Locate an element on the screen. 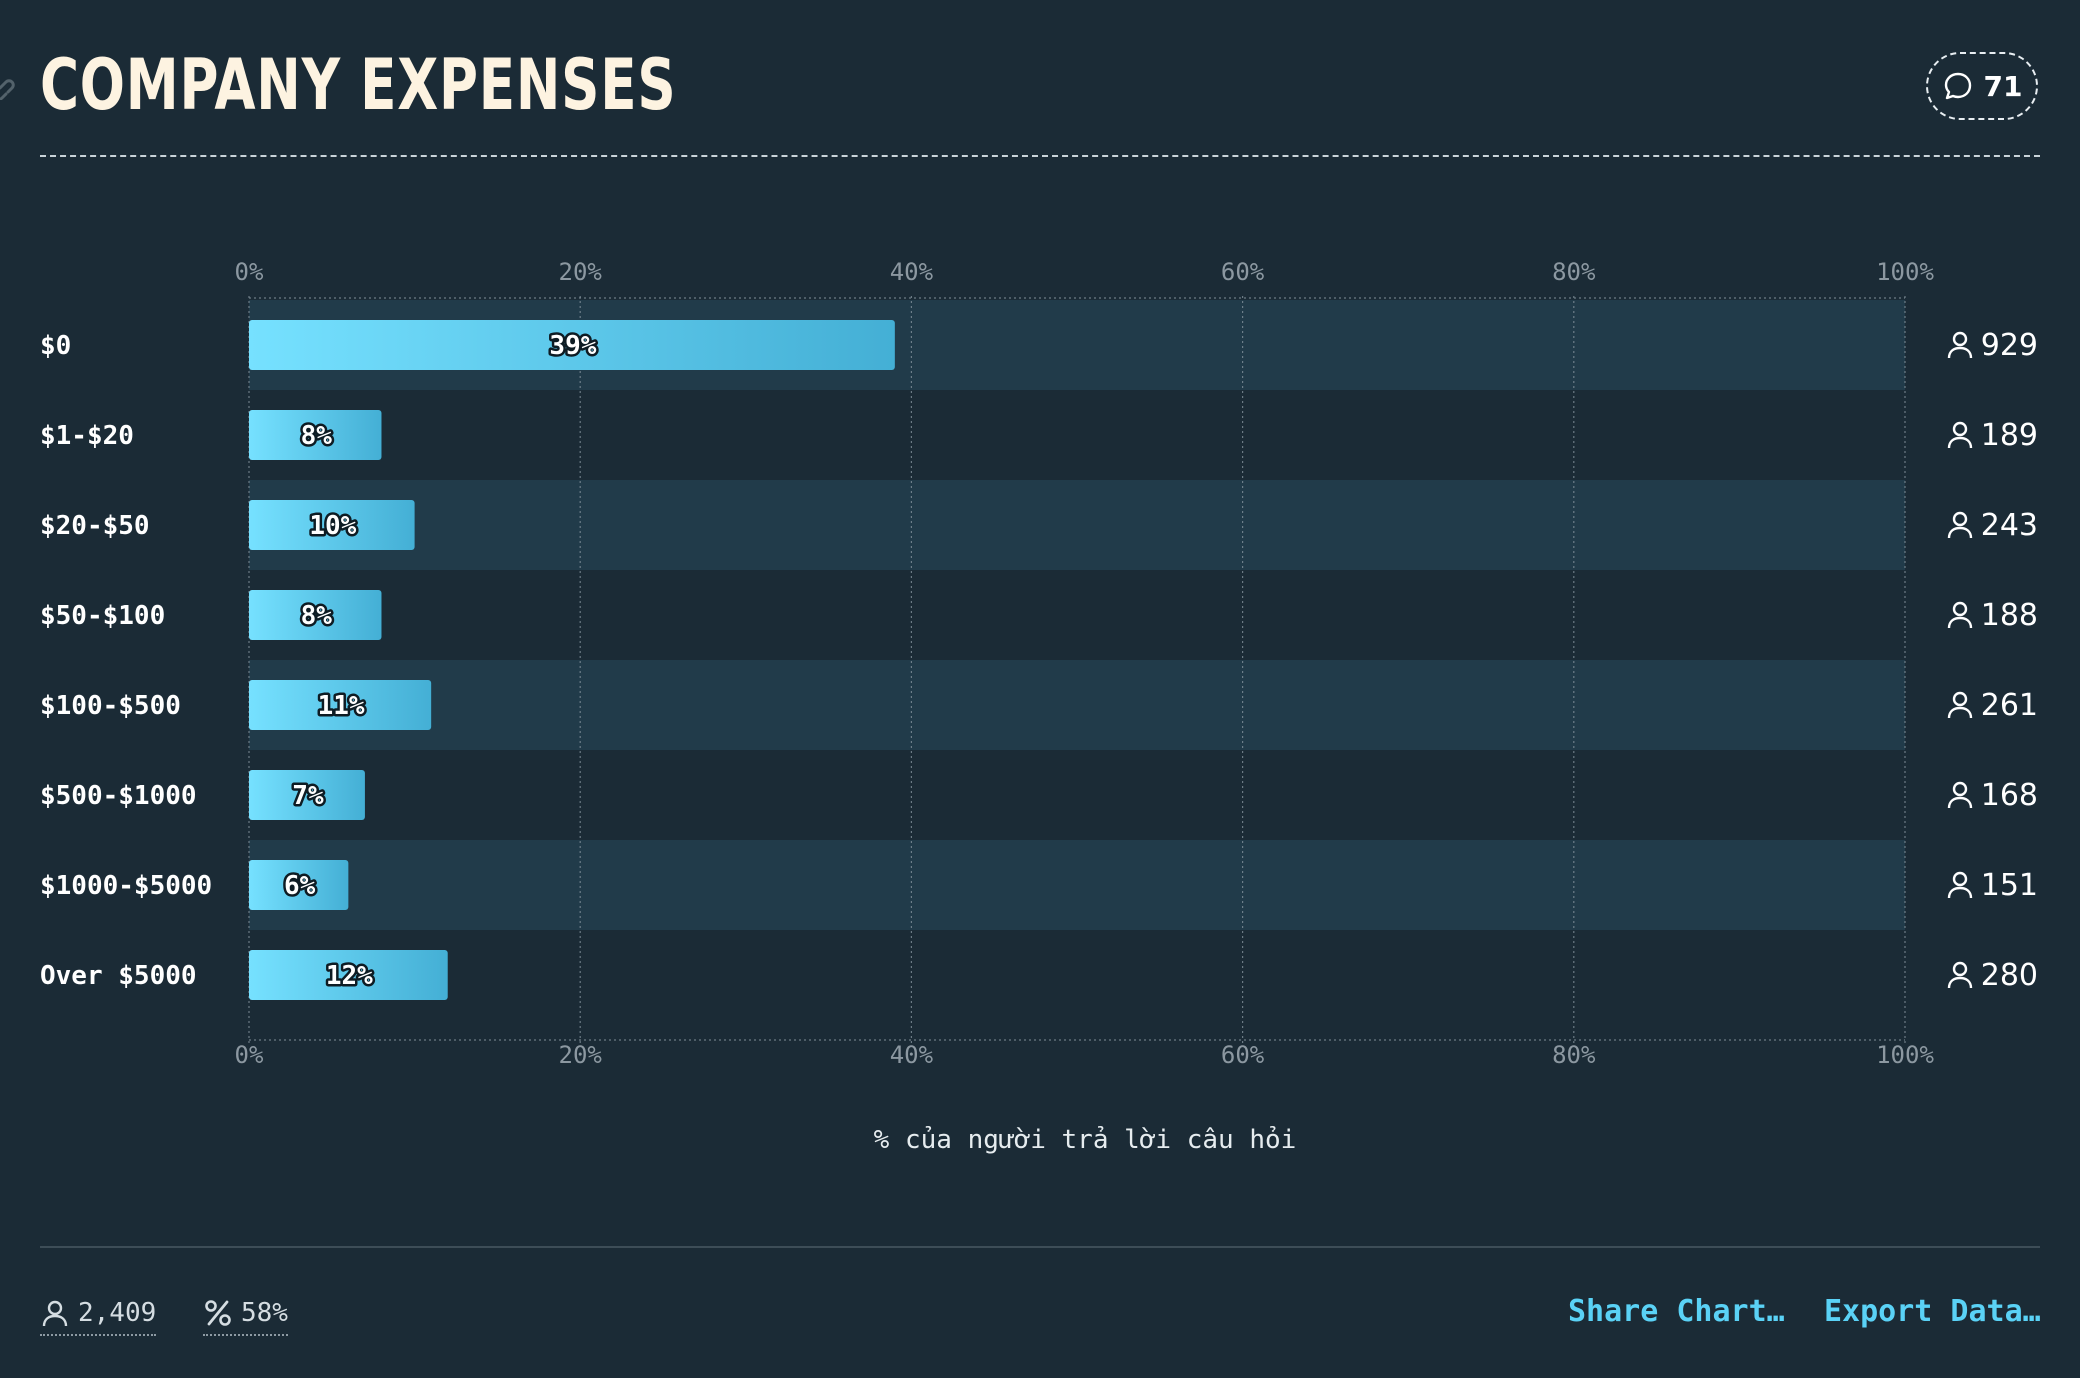 The image size is (2080, 1378). value-label: 12% is located at coordinates (349, 976).